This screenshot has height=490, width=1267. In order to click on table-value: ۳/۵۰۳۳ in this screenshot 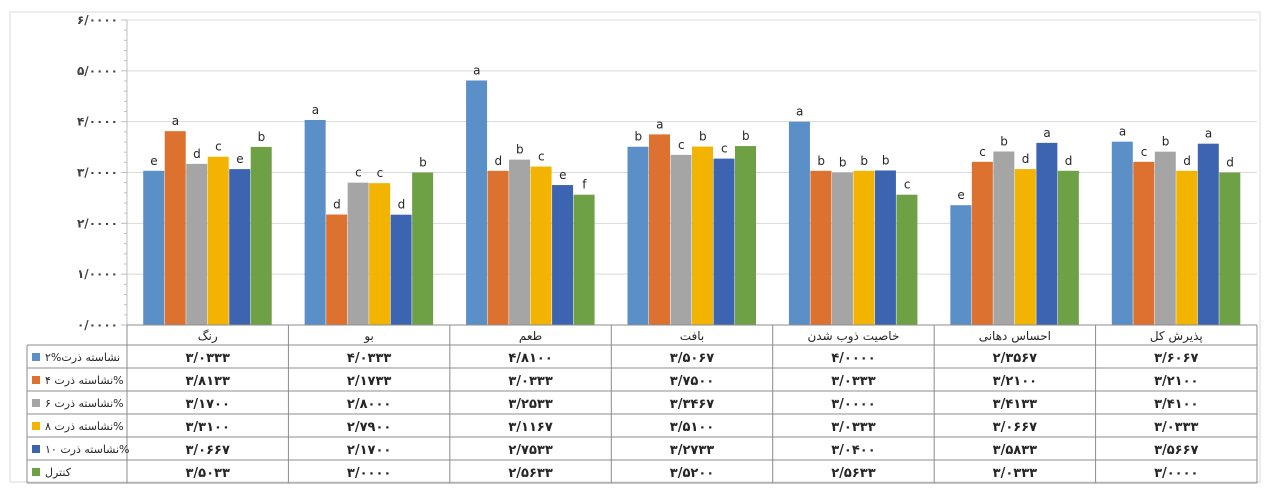, I will do `click(208, 473)`.